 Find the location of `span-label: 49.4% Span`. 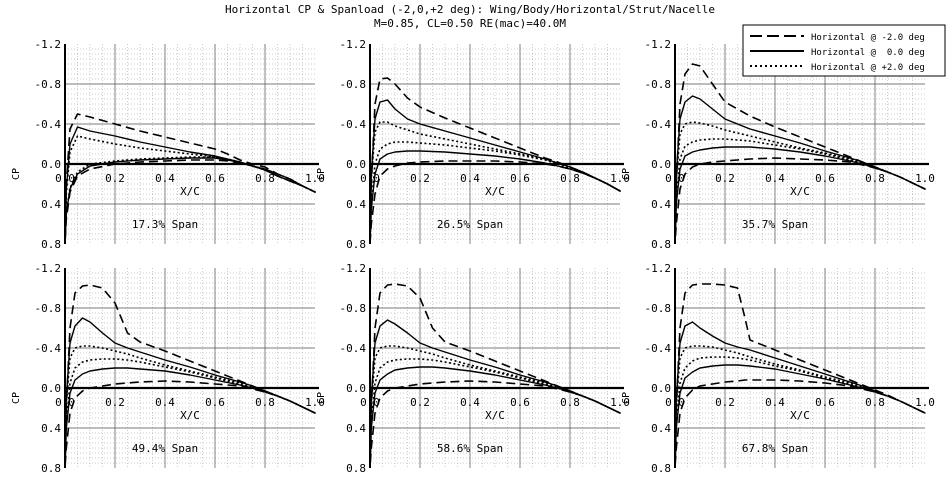

span-label: 49.4% Span is located at coordinates (165, 448).